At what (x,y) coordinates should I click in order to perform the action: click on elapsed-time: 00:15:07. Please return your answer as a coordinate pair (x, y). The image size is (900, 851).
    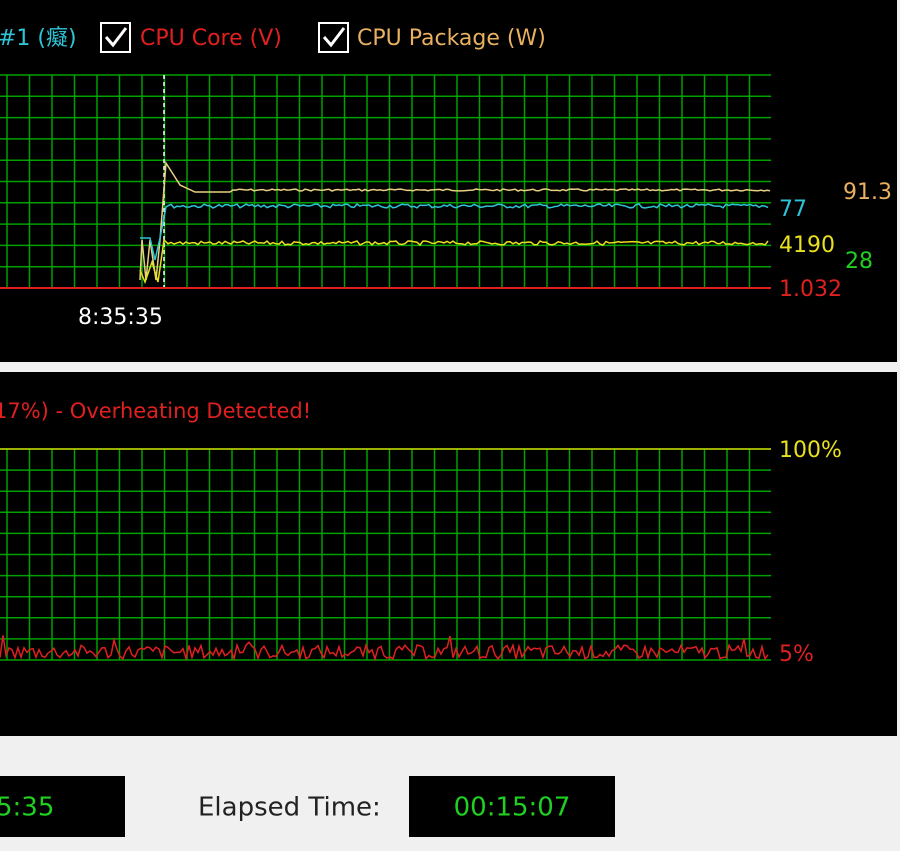
    Looking at the image, I should click on (512, 808).